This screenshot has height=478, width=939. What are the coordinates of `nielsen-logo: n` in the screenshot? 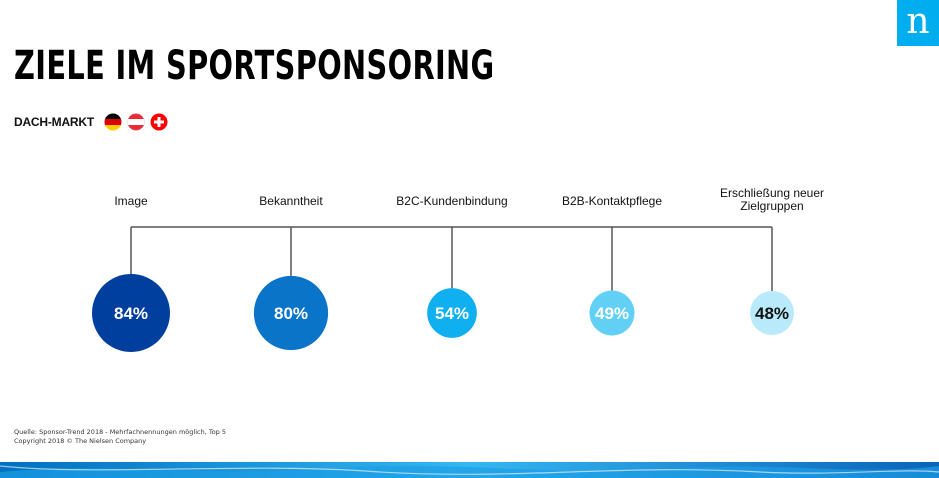 It's located at (918, 23).